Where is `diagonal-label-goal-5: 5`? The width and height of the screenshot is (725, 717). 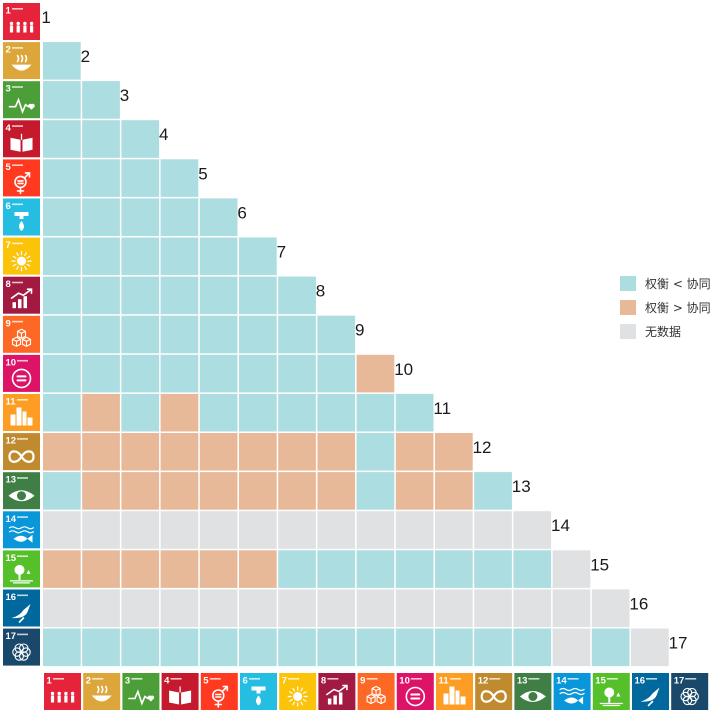 diagonal-label-goal-5: 5 is located at coordinates (202, 173).